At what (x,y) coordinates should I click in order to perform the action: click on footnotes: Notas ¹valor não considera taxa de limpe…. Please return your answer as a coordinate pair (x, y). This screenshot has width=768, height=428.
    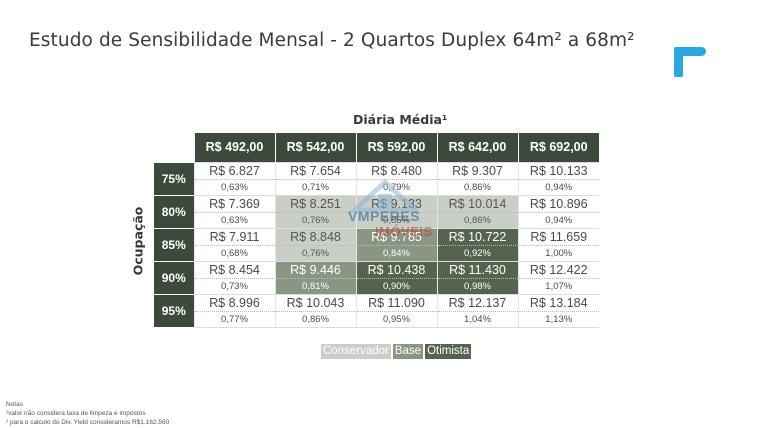
    Looking at the image, I should click on (87, 413).